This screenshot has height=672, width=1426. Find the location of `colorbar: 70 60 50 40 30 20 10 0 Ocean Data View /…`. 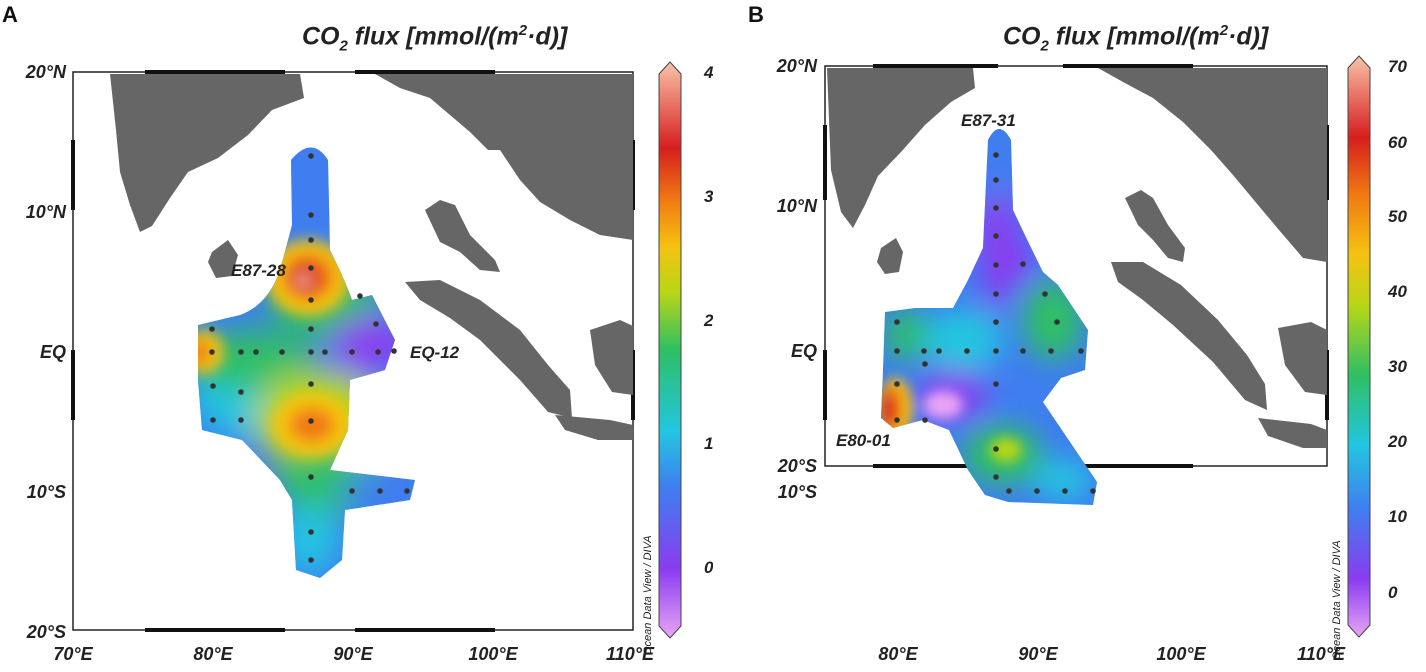

colorbar: 70 60 50 40 30 20 10 0 Ocean Data View /… is located at coordinates (1369, 357).